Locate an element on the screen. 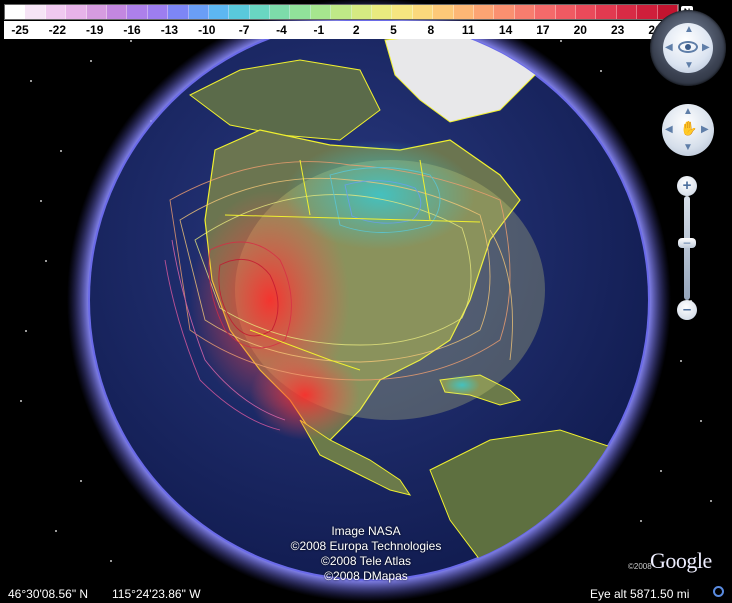 This screenshot has width=732, height=603. colorbar-tick-labels: -25-22-19-16-13-10-7-4-1258111417202326 is located at coordinates (341, 30).